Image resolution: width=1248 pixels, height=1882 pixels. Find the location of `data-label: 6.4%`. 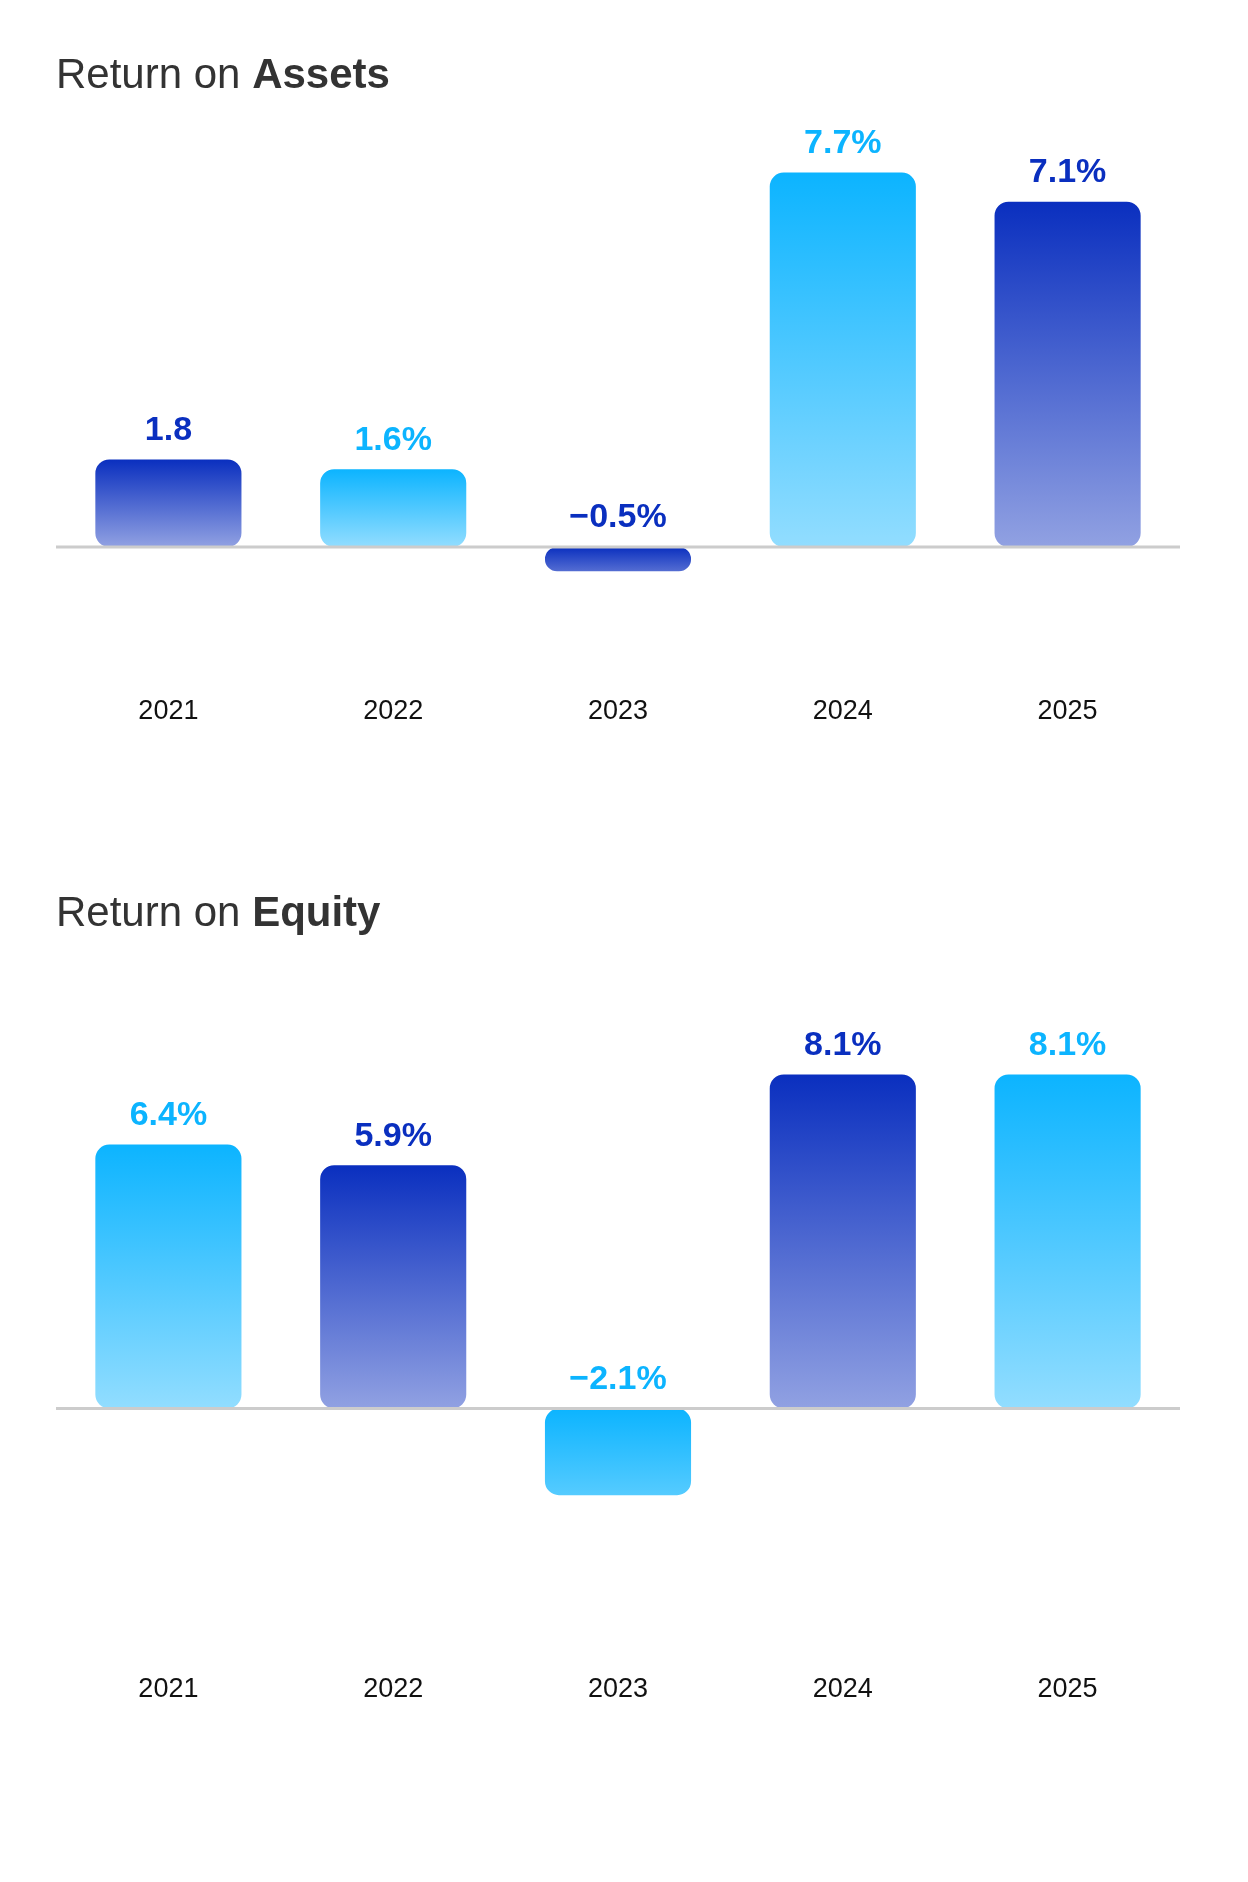

data-label: 6.4% is located at coordinates (168, 1112).